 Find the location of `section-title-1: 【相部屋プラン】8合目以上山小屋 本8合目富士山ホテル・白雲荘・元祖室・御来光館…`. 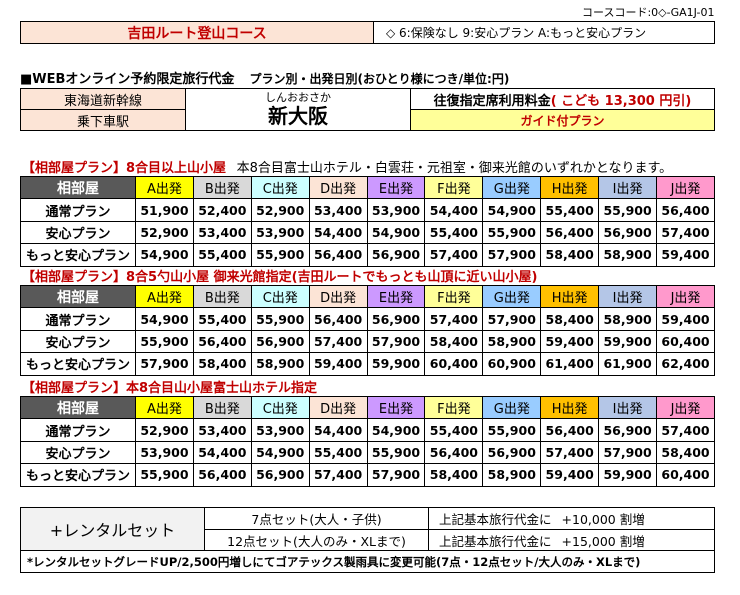

section-title-1: 【相部屋プラン】8合目以上山小屋 本8合目富士山ホテル・白雲荘・元祖室・御来光館… is located at coordinates (347, 166).